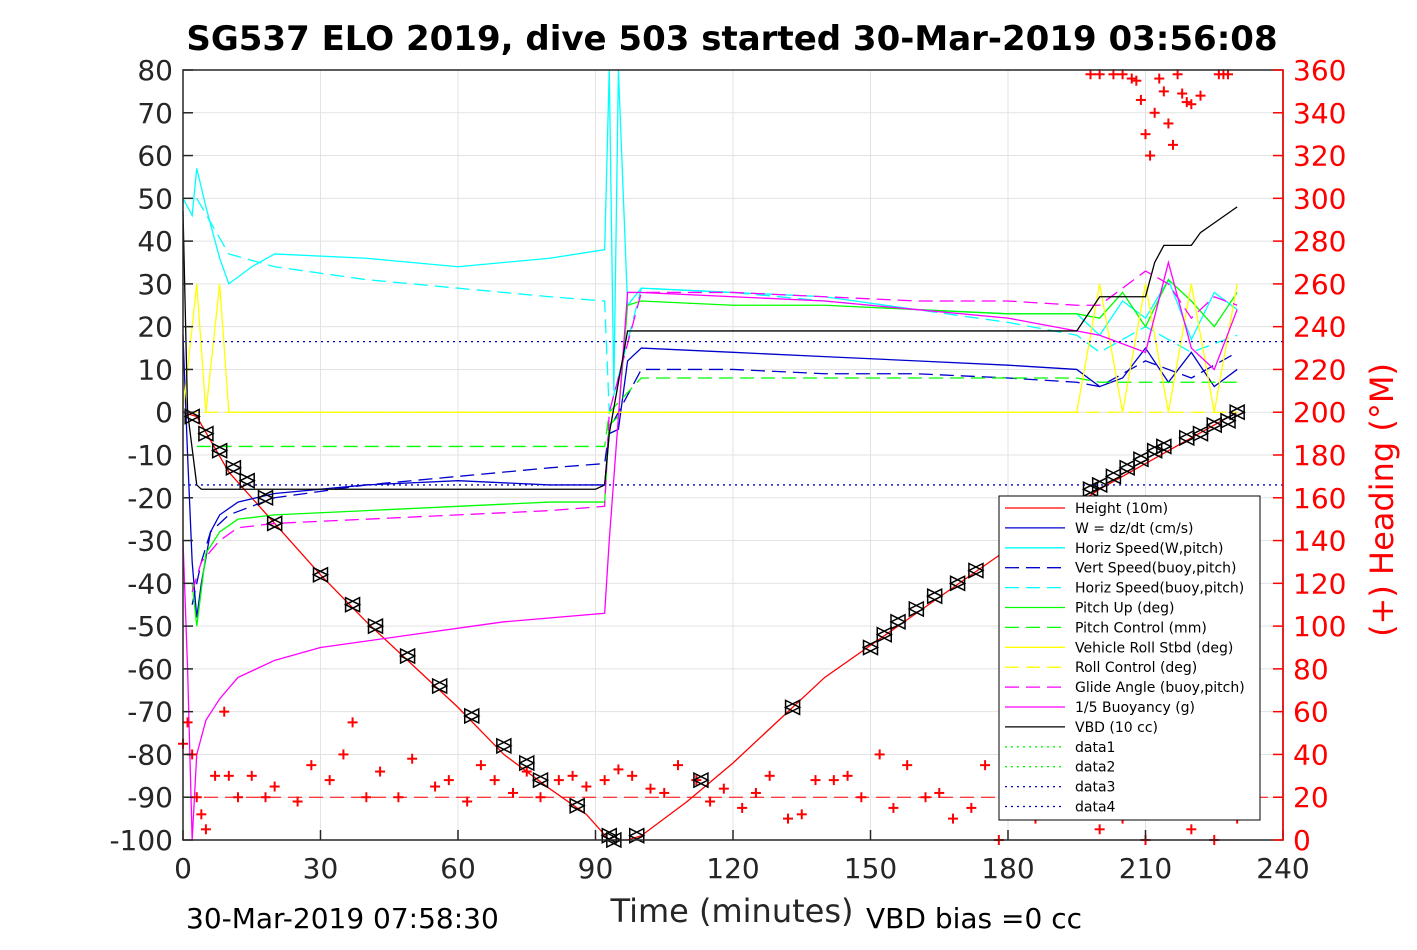  I want to click on legend-label: Vert Speed(buoy,pitch), so click(1156, 569).